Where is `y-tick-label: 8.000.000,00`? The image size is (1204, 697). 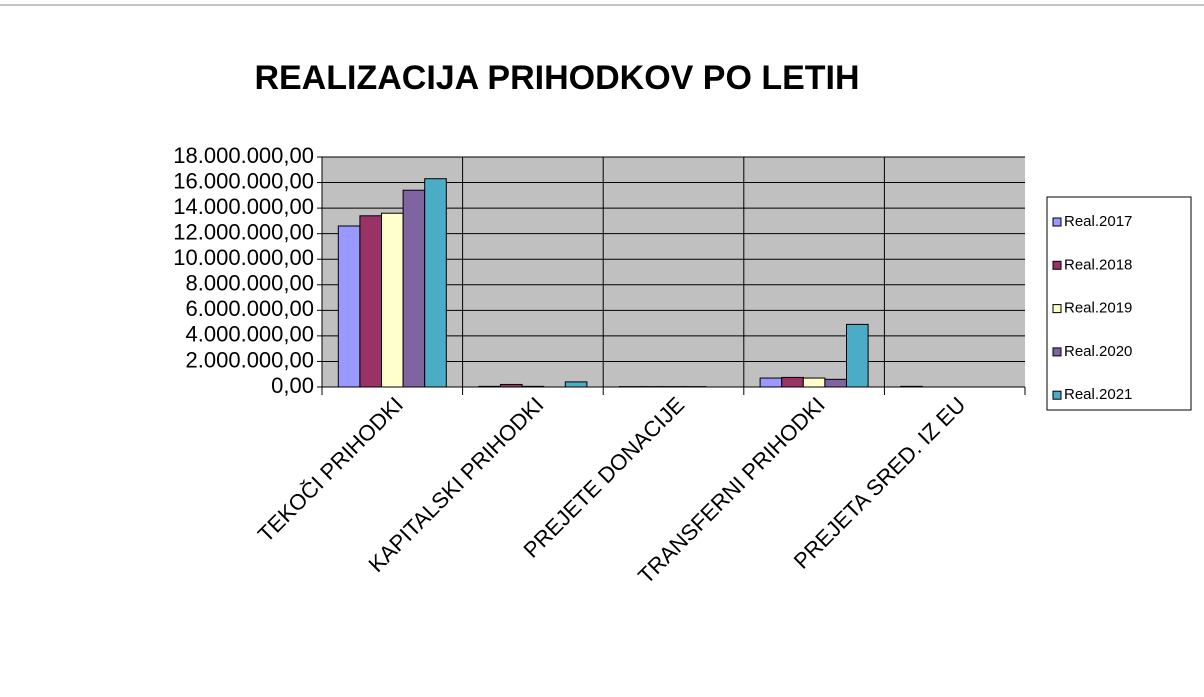 y-tick-label: 8.000.000,00 is located at coordinates (250, 283).